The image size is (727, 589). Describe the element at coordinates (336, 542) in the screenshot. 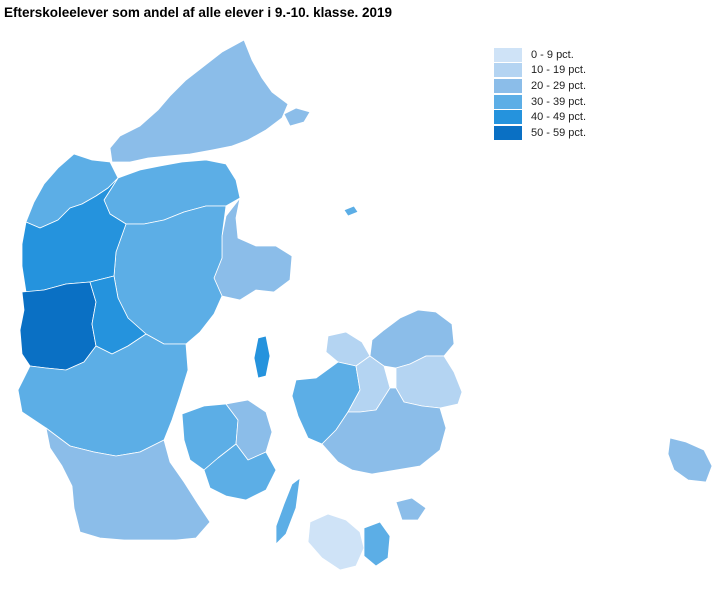

I see `region-lolland` at that location.